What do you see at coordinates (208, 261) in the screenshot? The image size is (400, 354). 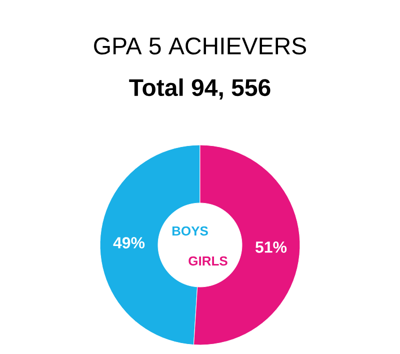 I see `slice-label: GIRLS` at bounding box center [208, 261].